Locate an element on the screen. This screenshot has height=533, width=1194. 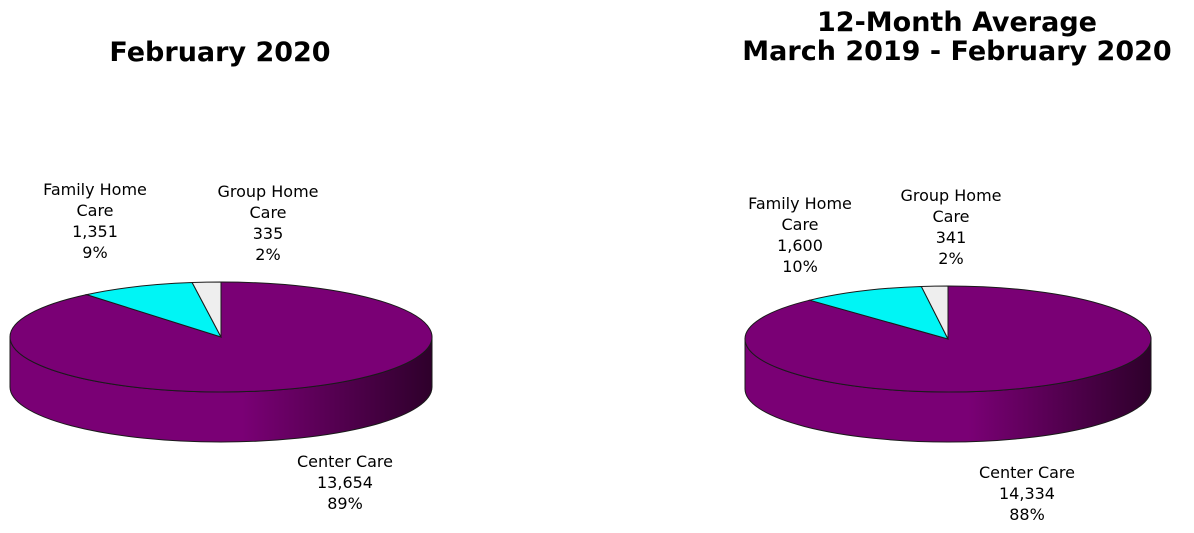
chart-title-line: February 2020 is located at coordinates (220, 52).